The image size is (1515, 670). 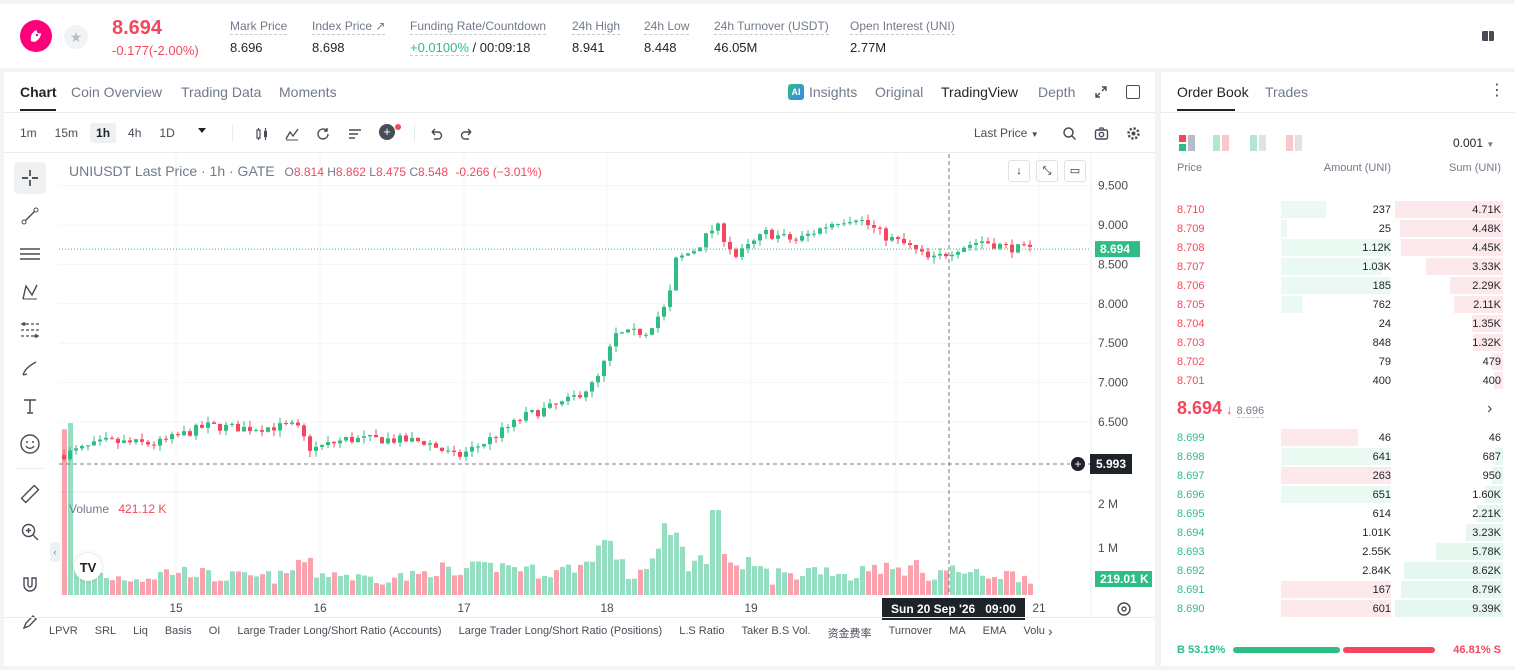 I want to click on indicator-item: MA, so click(x=957, y=631).